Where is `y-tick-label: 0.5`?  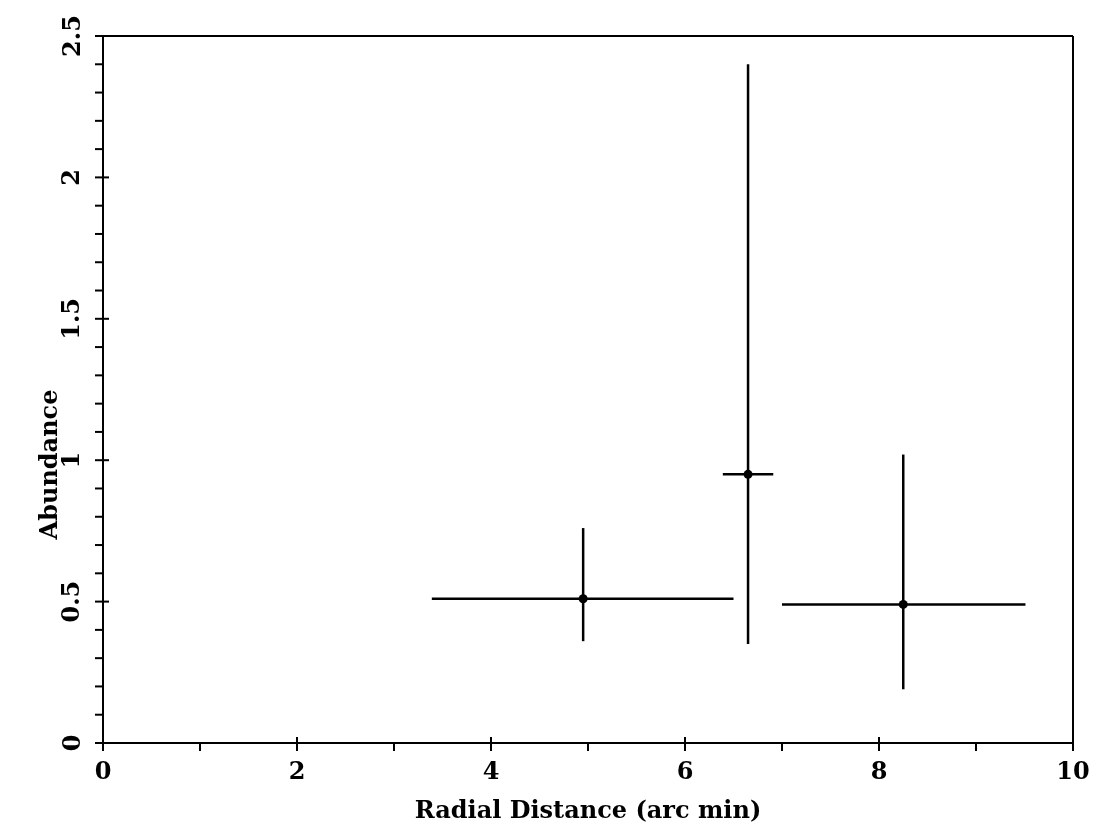 y-tick-label: 0.5 is located at coordinates (71, 601).